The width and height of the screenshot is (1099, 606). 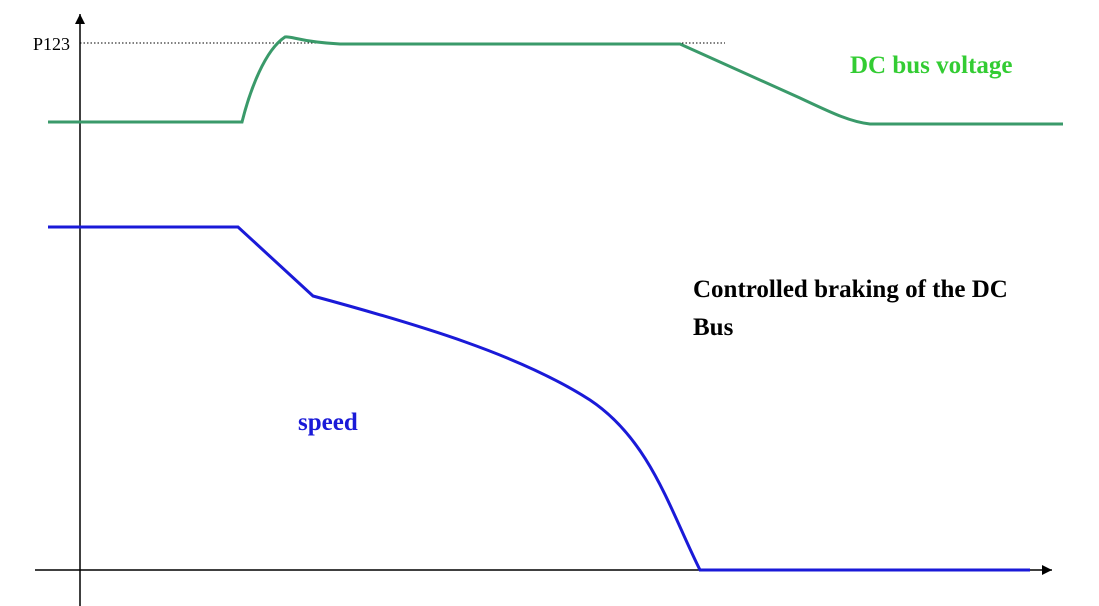 I want to click on dc-bus-voltage-curve, so click(x=555, y=80).